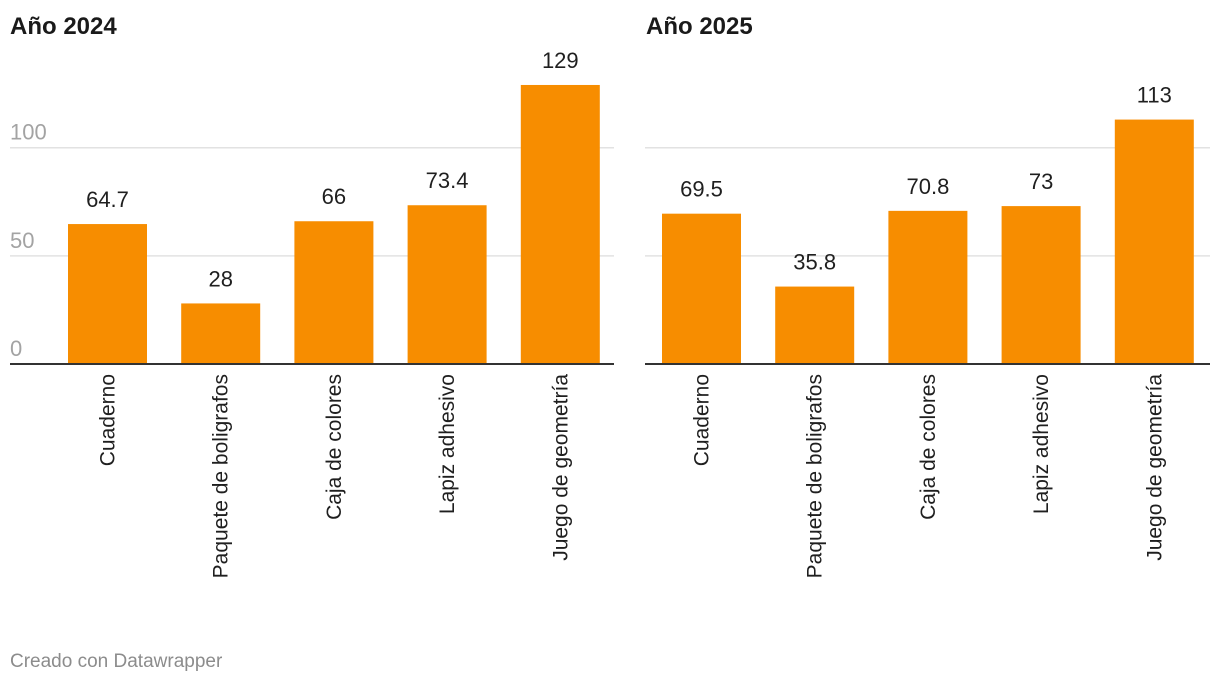  I want to click on data-label: 73.4, so click(447, 180).